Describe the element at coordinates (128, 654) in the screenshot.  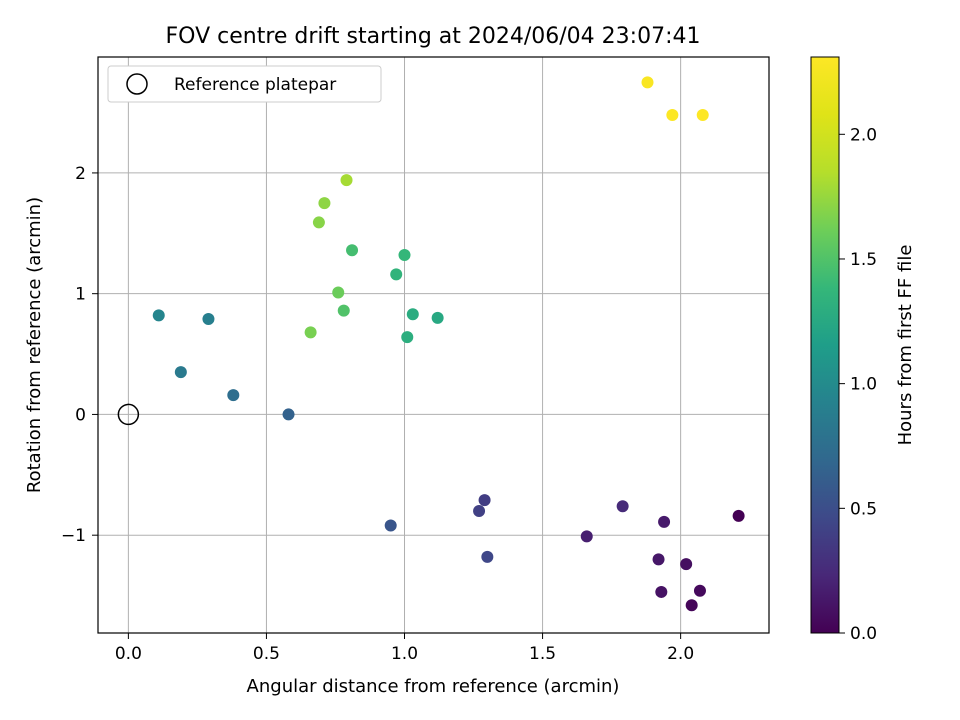
I see `x-tick-label: 0.0` at that location.